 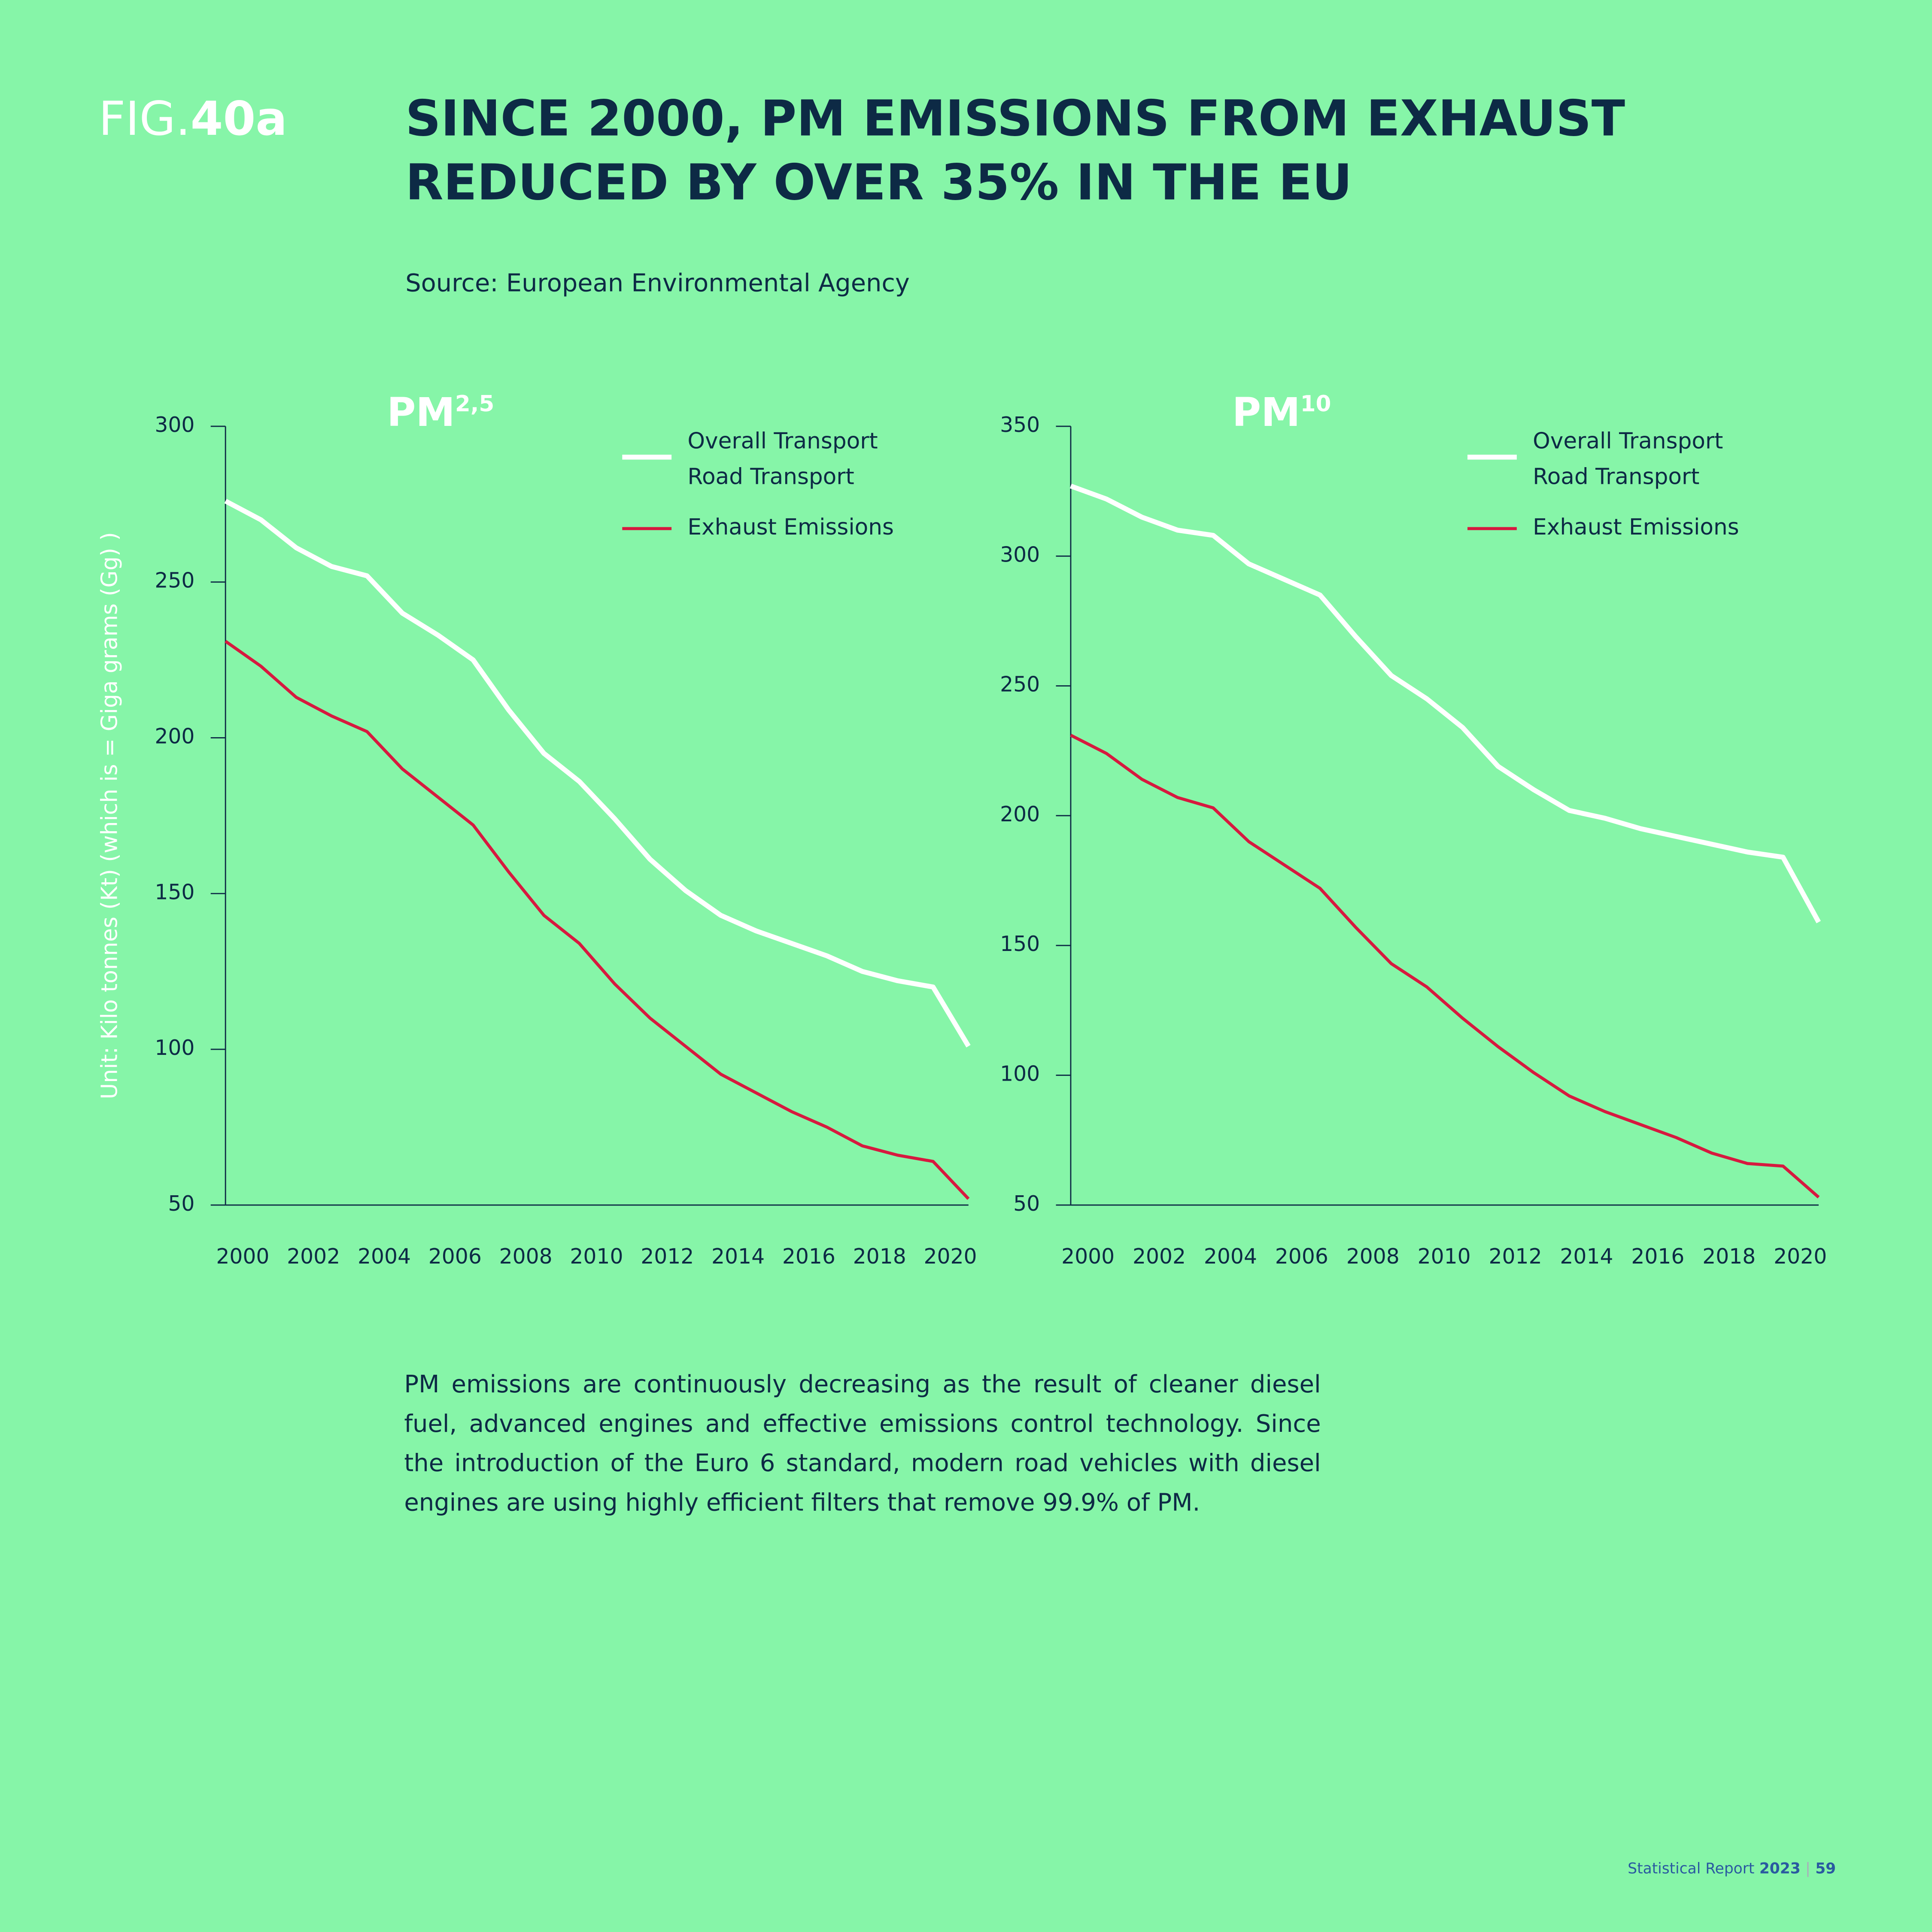 What do you see at coordinates (145, 118) in the screenshot?
I see `fig-prefix: FIG.` at bounding box center [145, 118].